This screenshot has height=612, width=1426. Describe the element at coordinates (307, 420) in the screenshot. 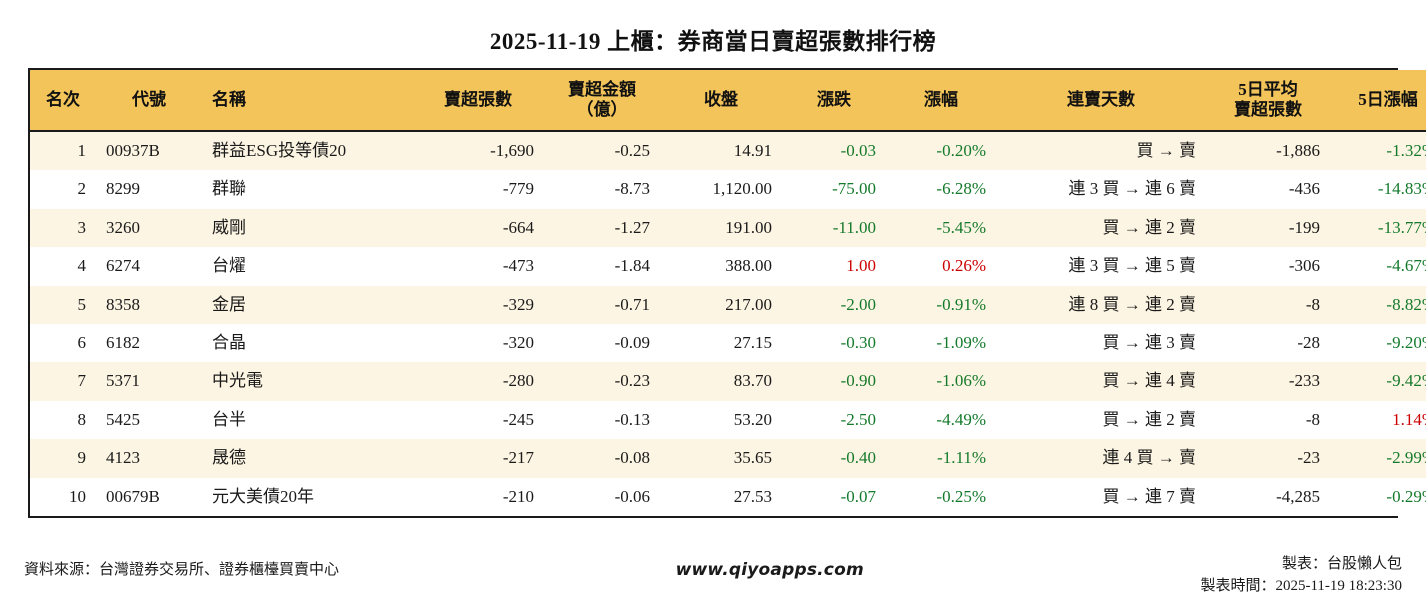

I see `cell-name: 台半` at that location.